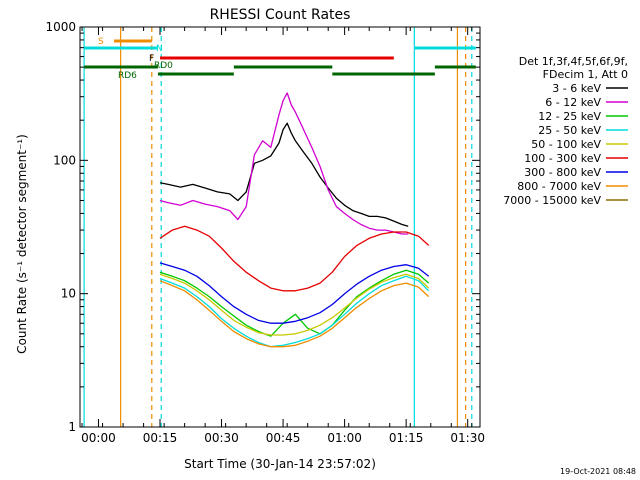 The height and width of the screenshot is (480, 640). What do you see at coordinates (283, 438) in the screenshot?
I see `x-tick-label-3: 00:45` at bounding box center [283, 438].